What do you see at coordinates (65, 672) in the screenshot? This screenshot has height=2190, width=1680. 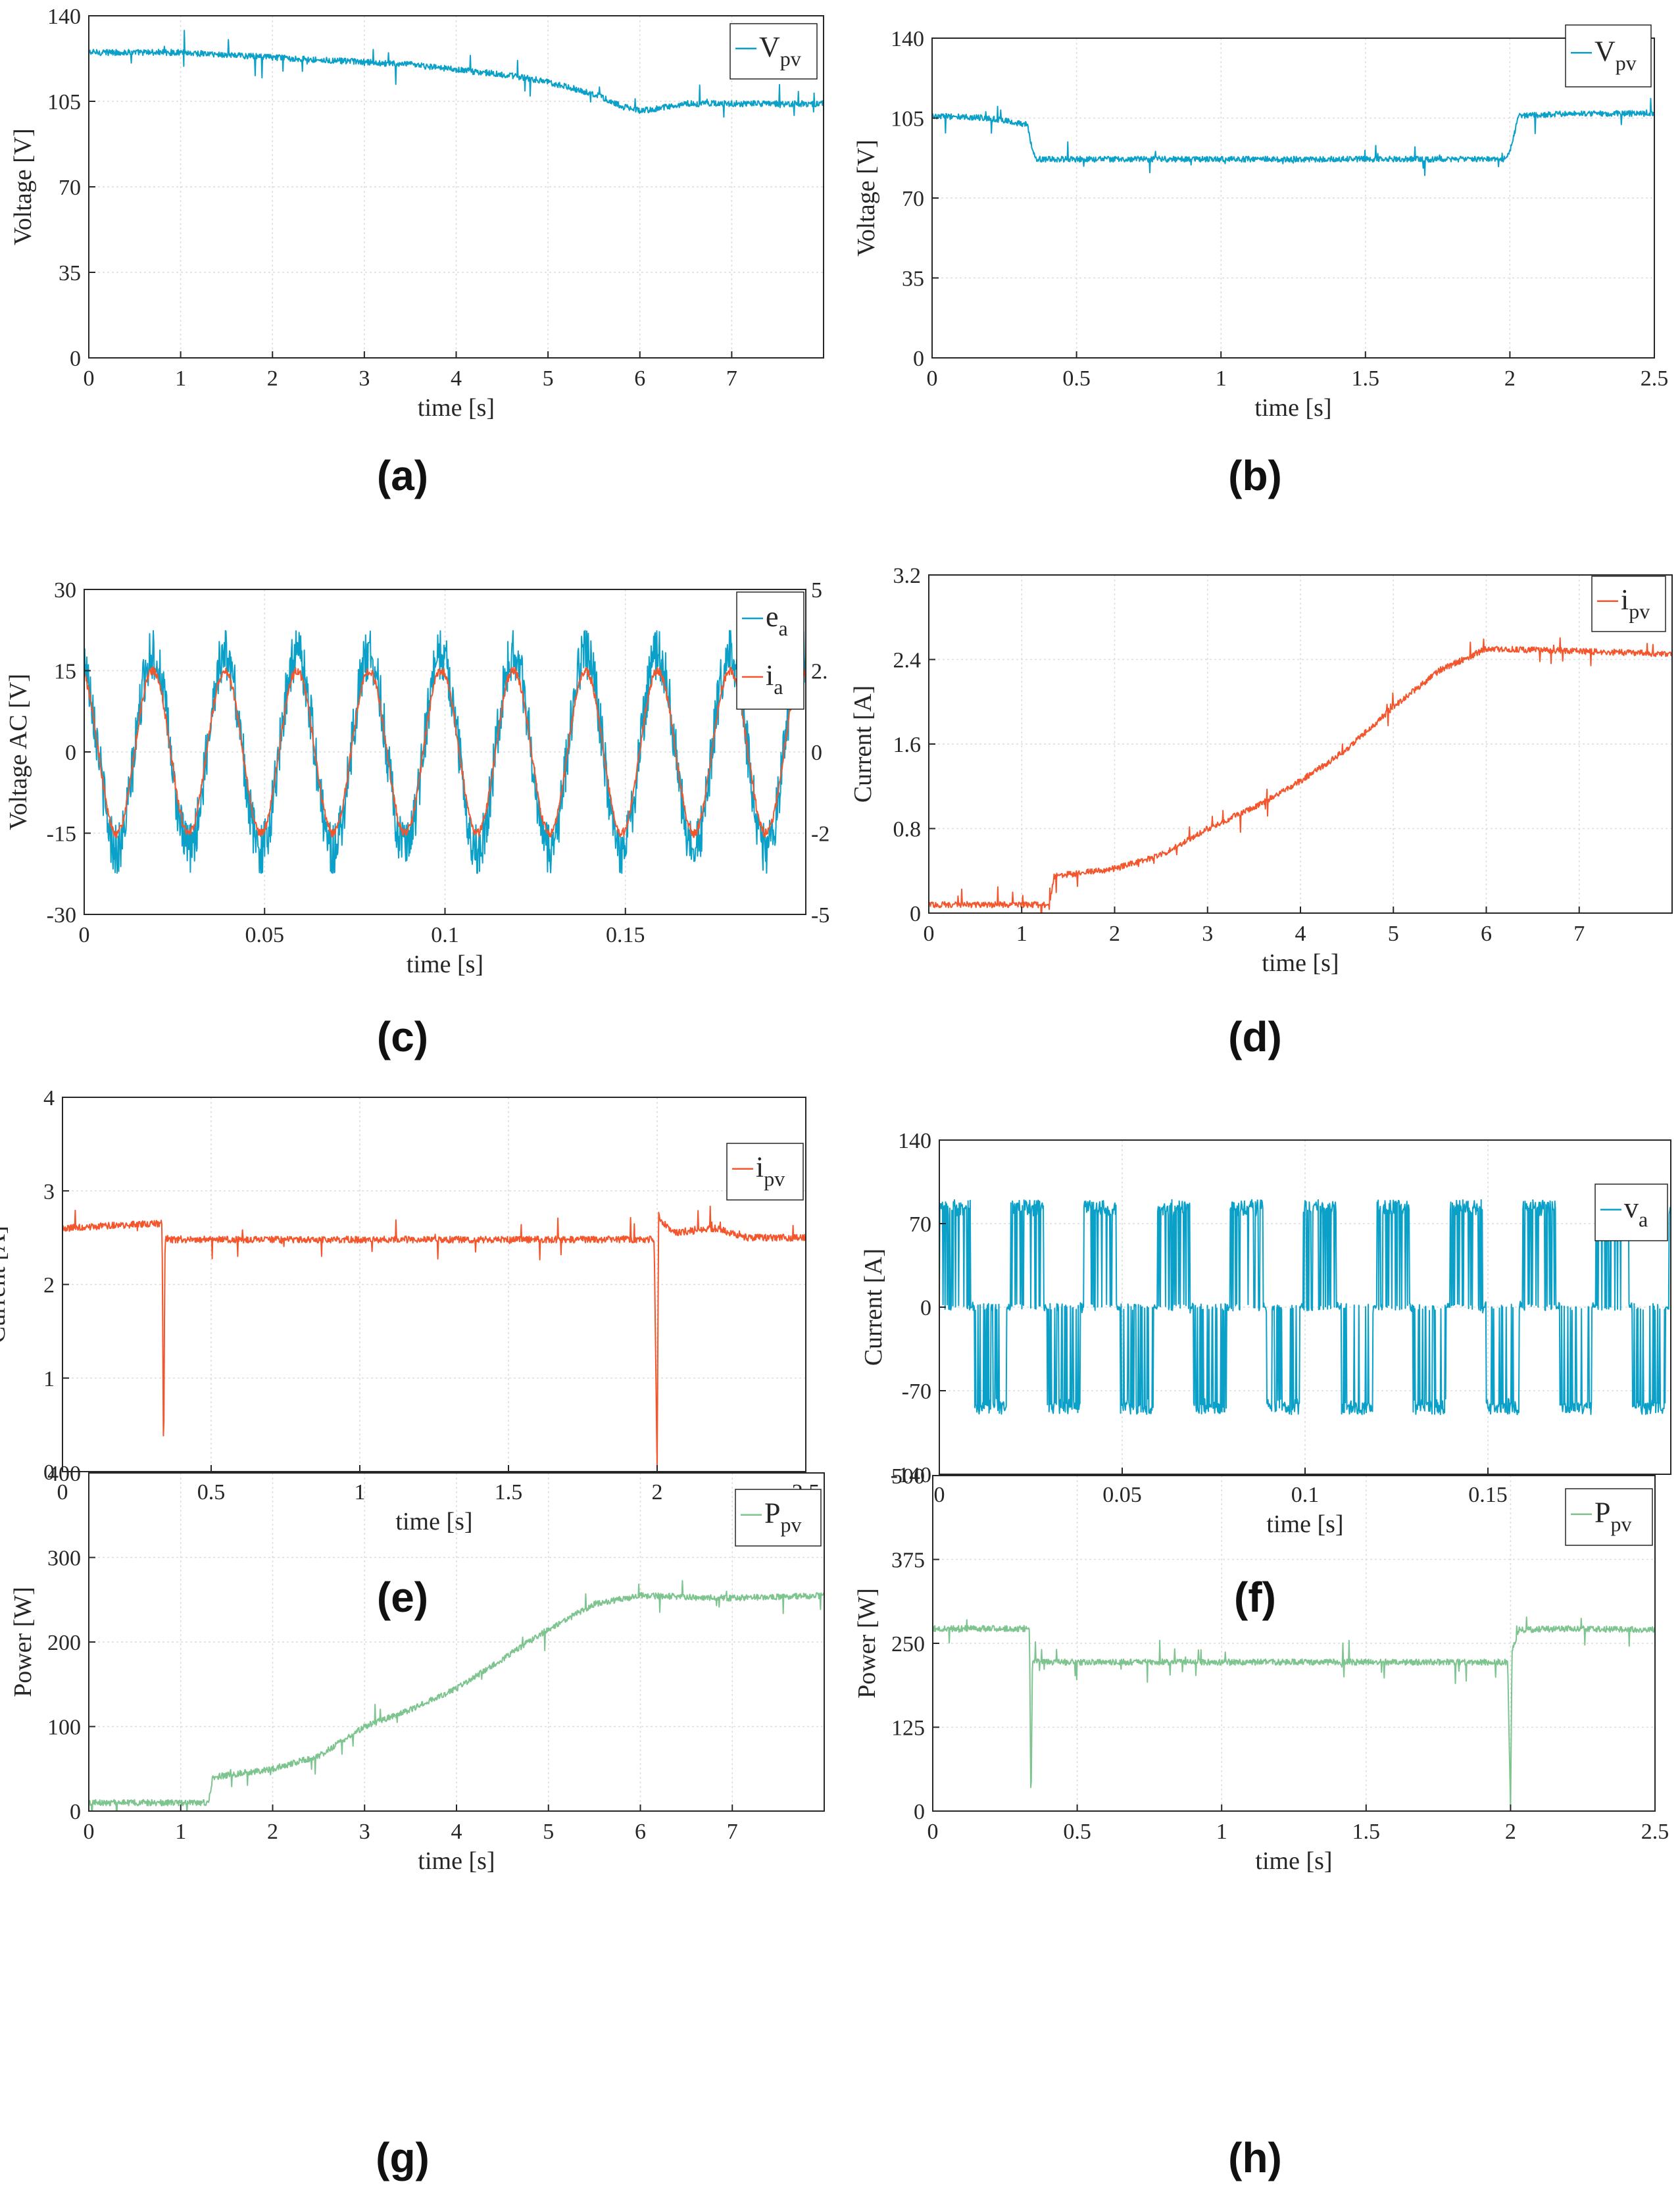 I see `y-tick-label-c-3: 15` at bounding box center [65, 672].